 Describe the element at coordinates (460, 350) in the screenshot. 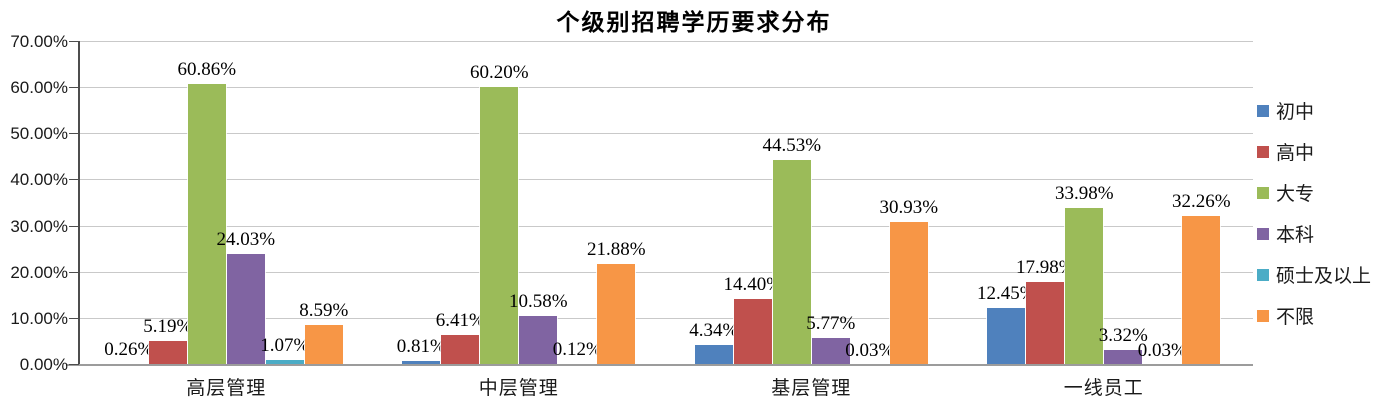

I see `bar-高中-中层管理` at that location.